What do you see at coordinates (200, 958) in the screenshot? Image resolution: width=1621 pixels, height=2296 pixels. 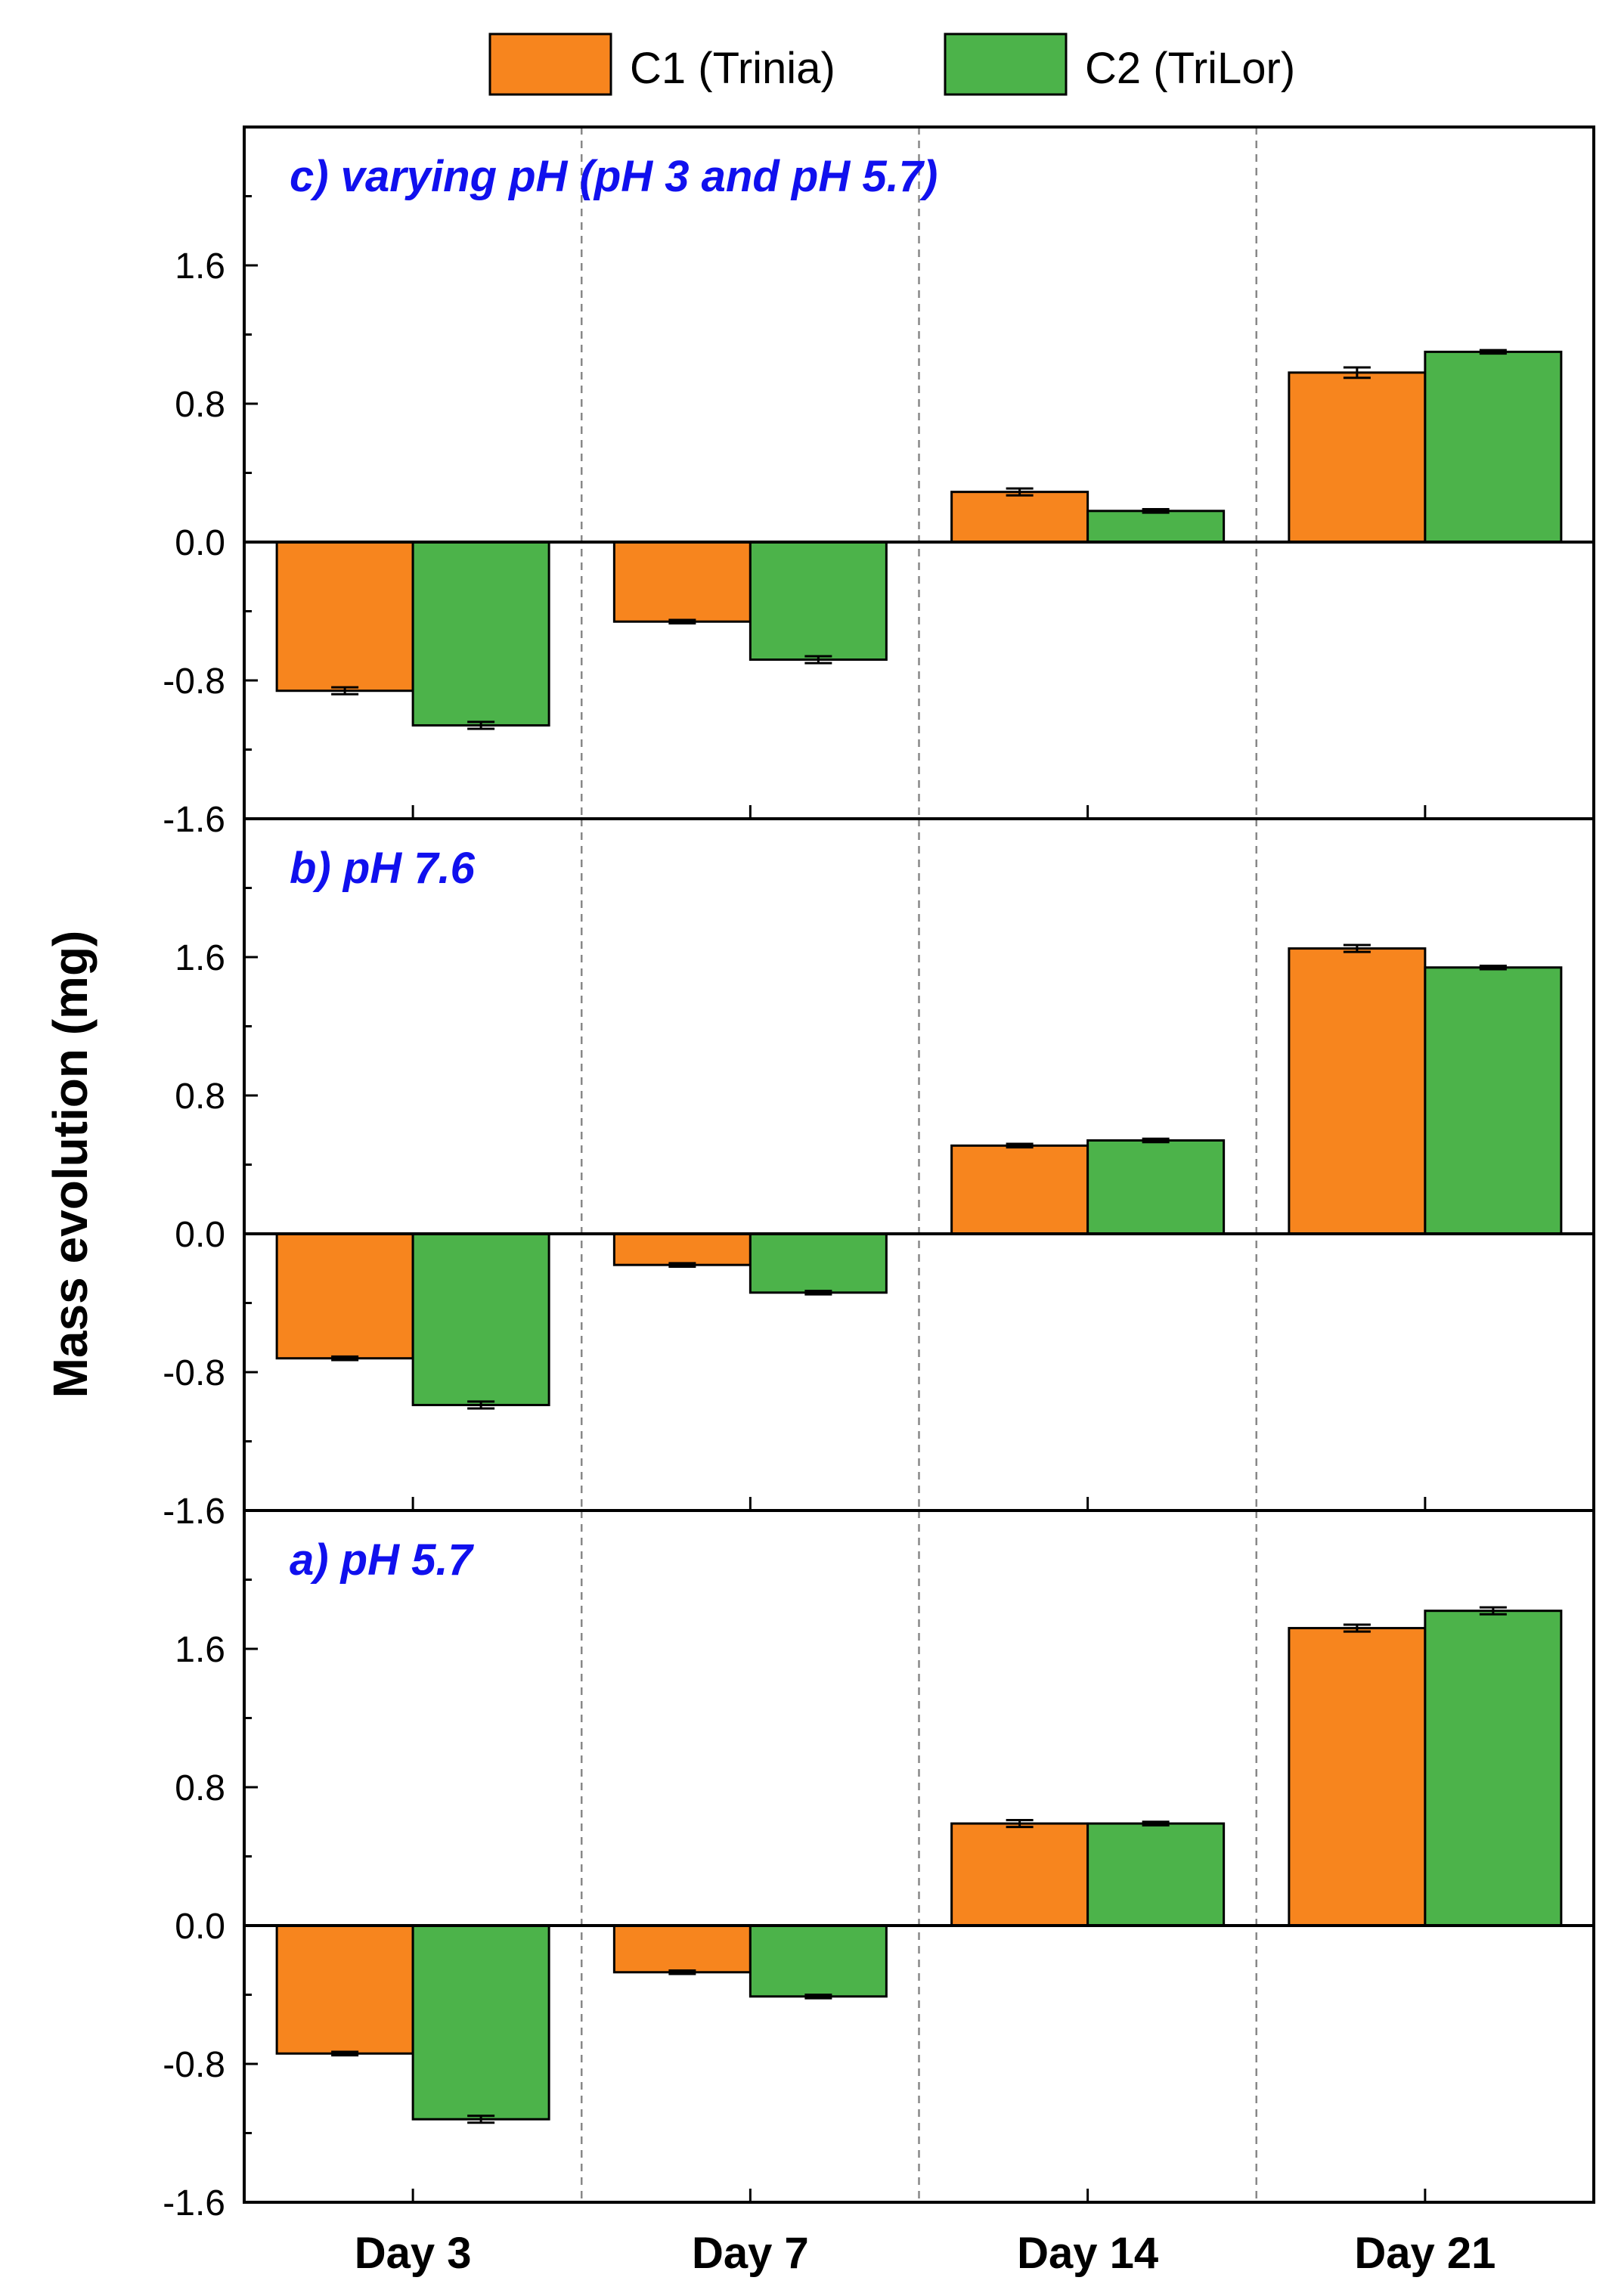 I see `y-tick-label-2-5: 1.6` at bounding box center [200, 958].